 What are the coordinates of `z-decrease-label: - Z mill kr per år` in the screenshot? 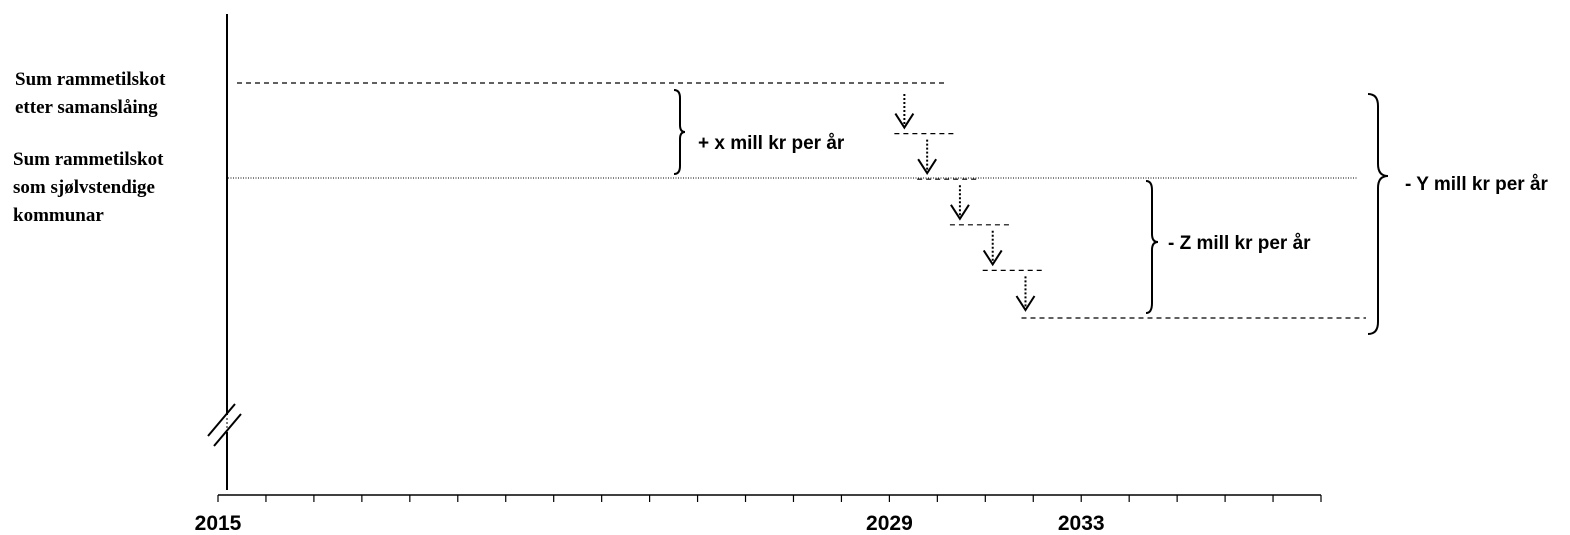 It's located at (1239, 243).